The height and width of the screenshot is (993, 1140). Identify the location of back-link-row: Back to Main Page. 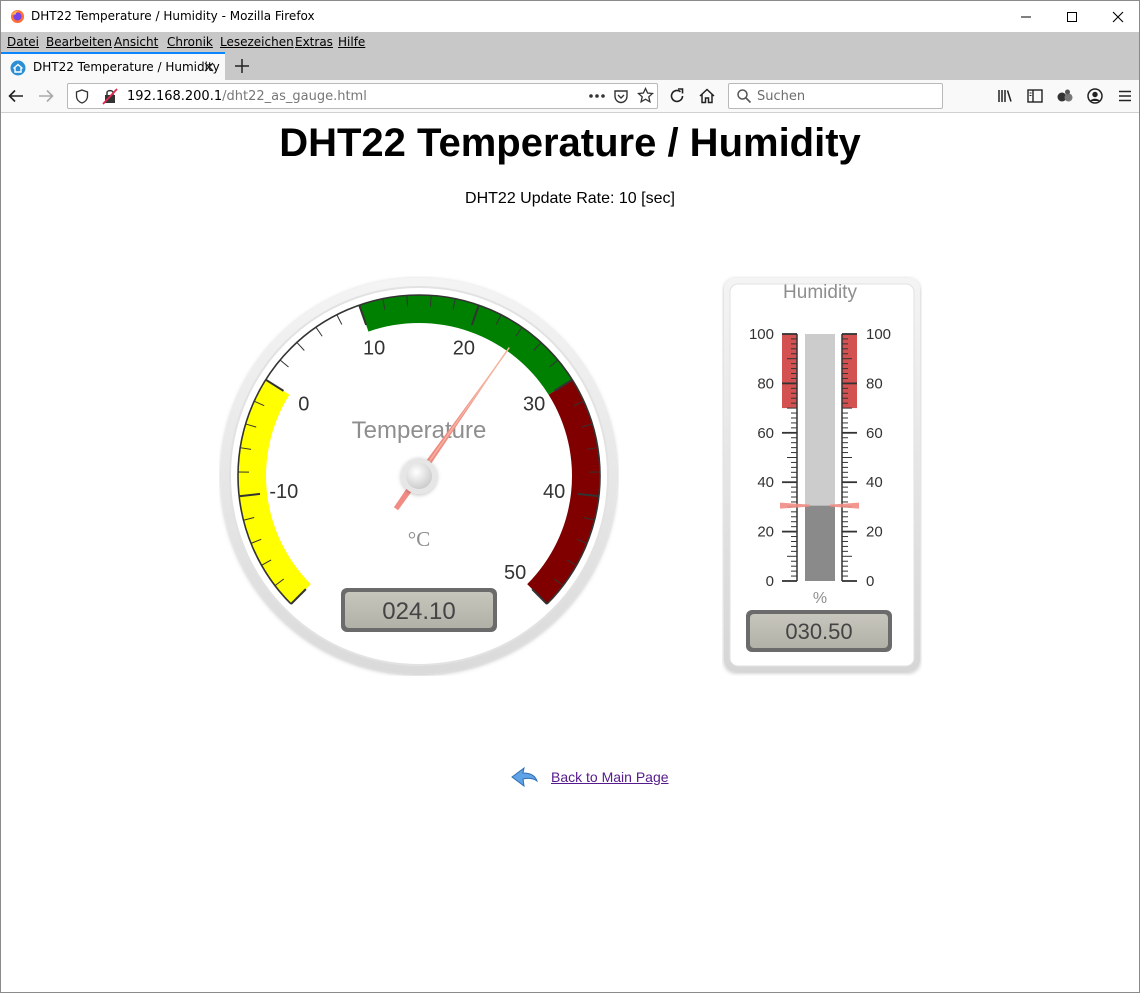
(589, 777).